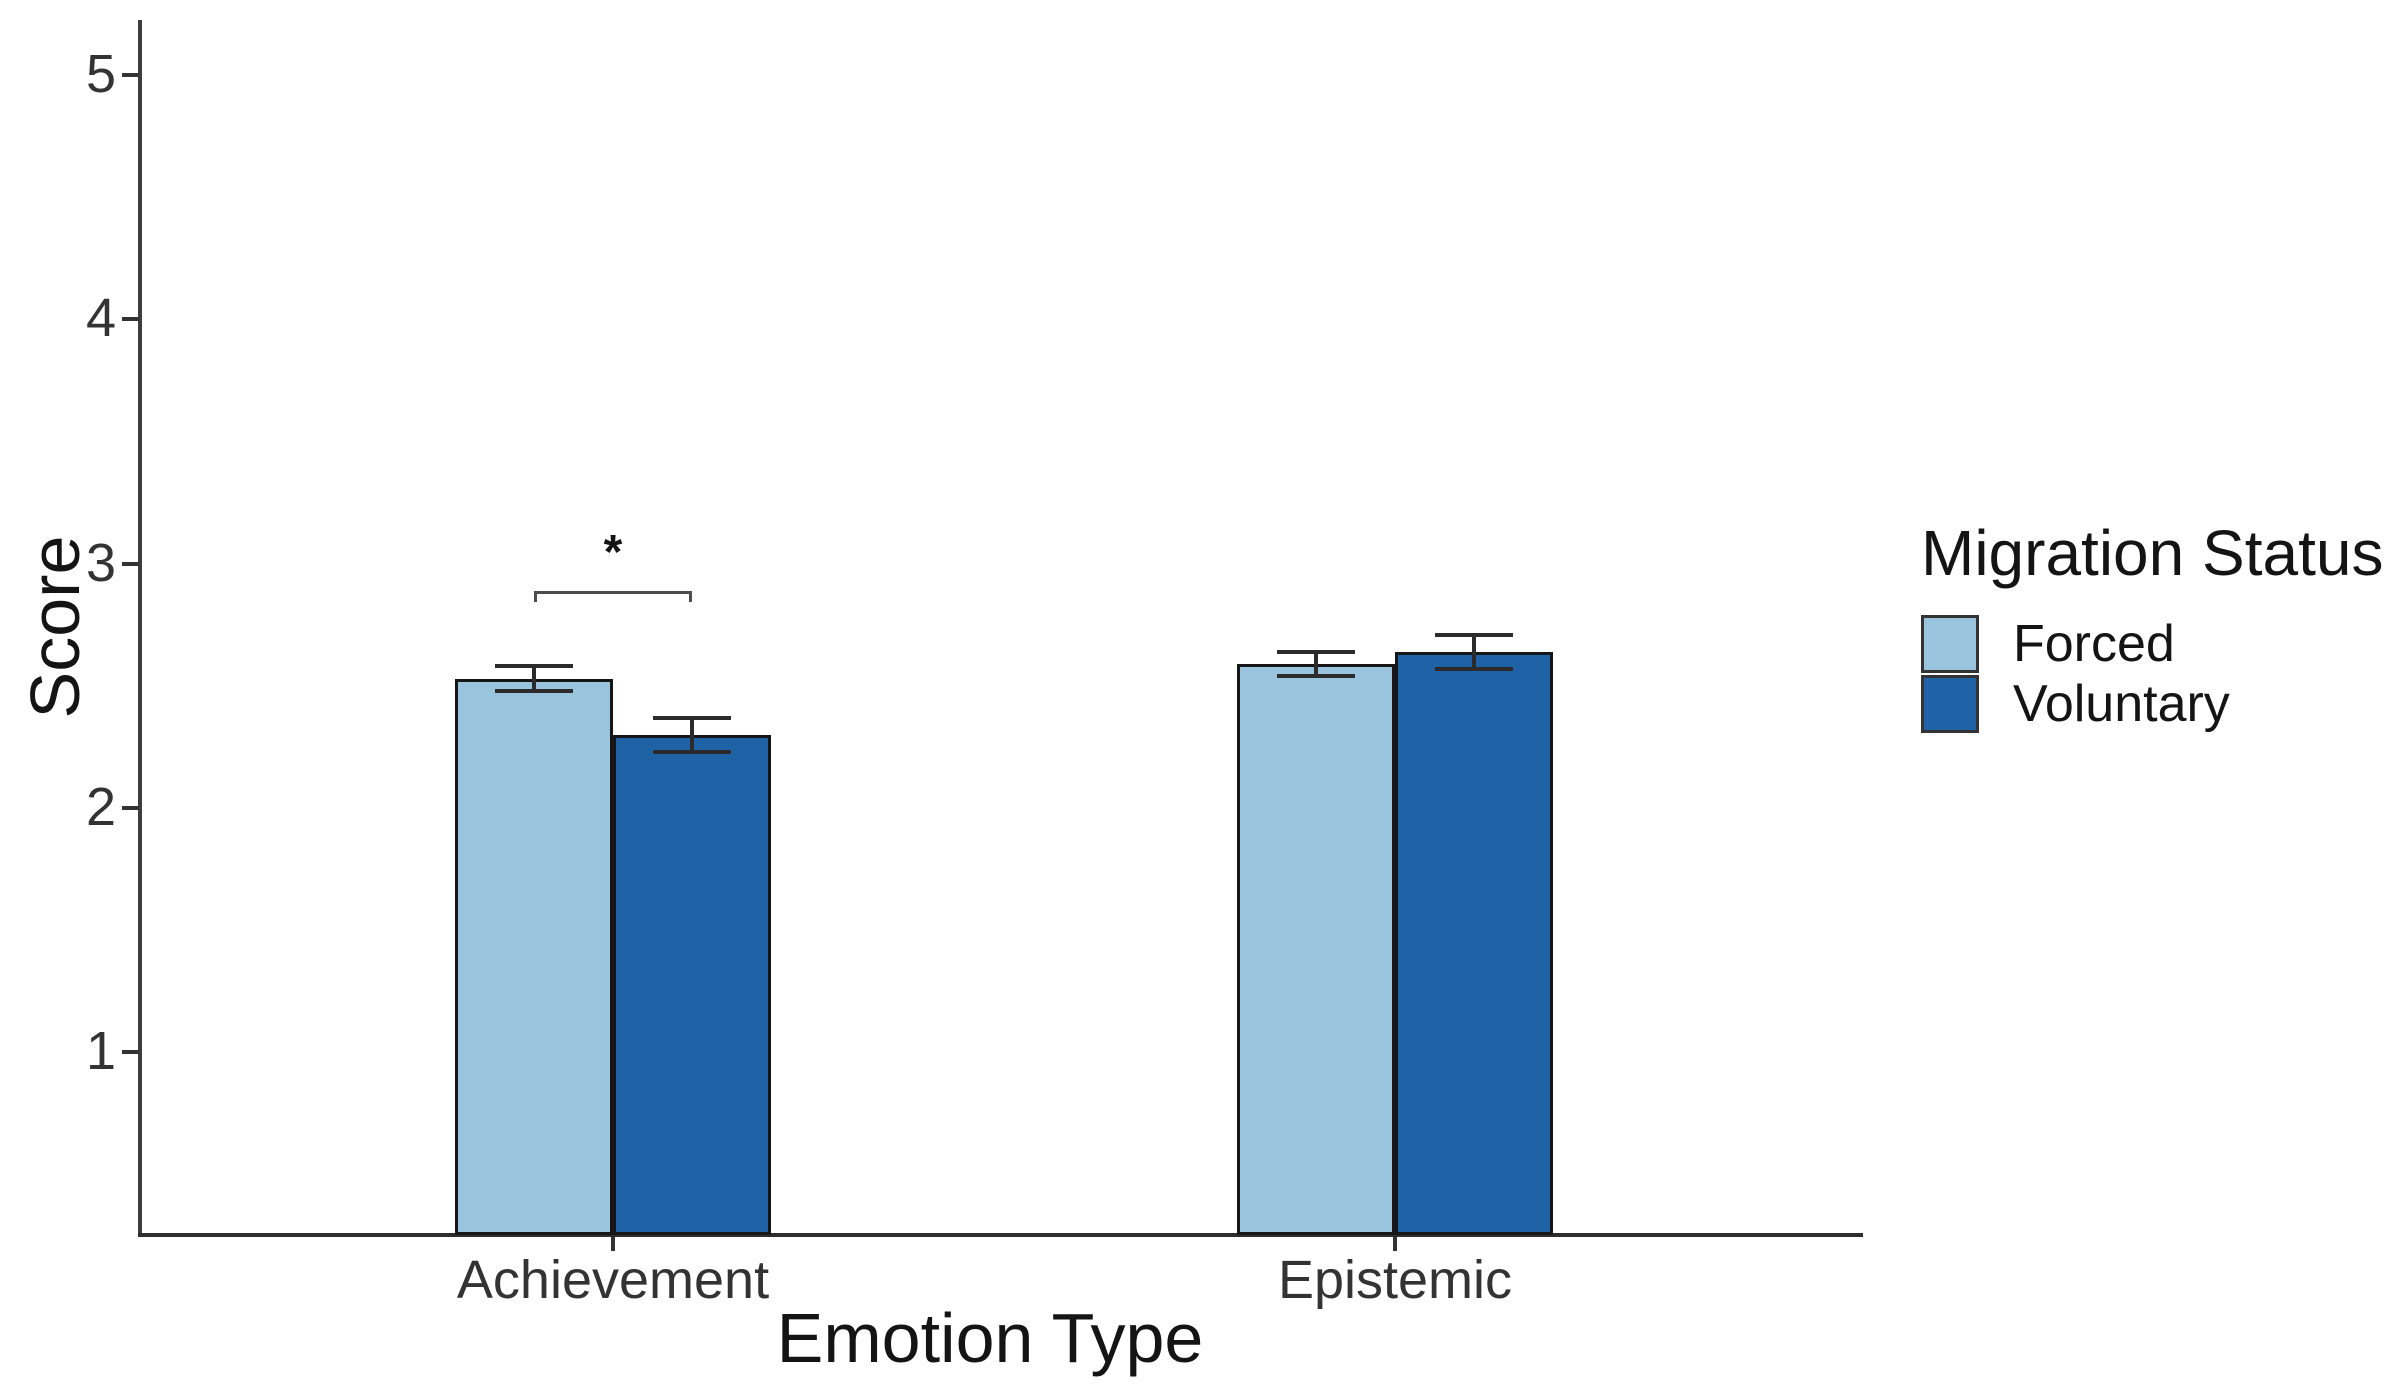  What do you see at coordinates (100, 74) in the screenshot?
I see `y-tick-label: 5` at bounding box center [100, 74].